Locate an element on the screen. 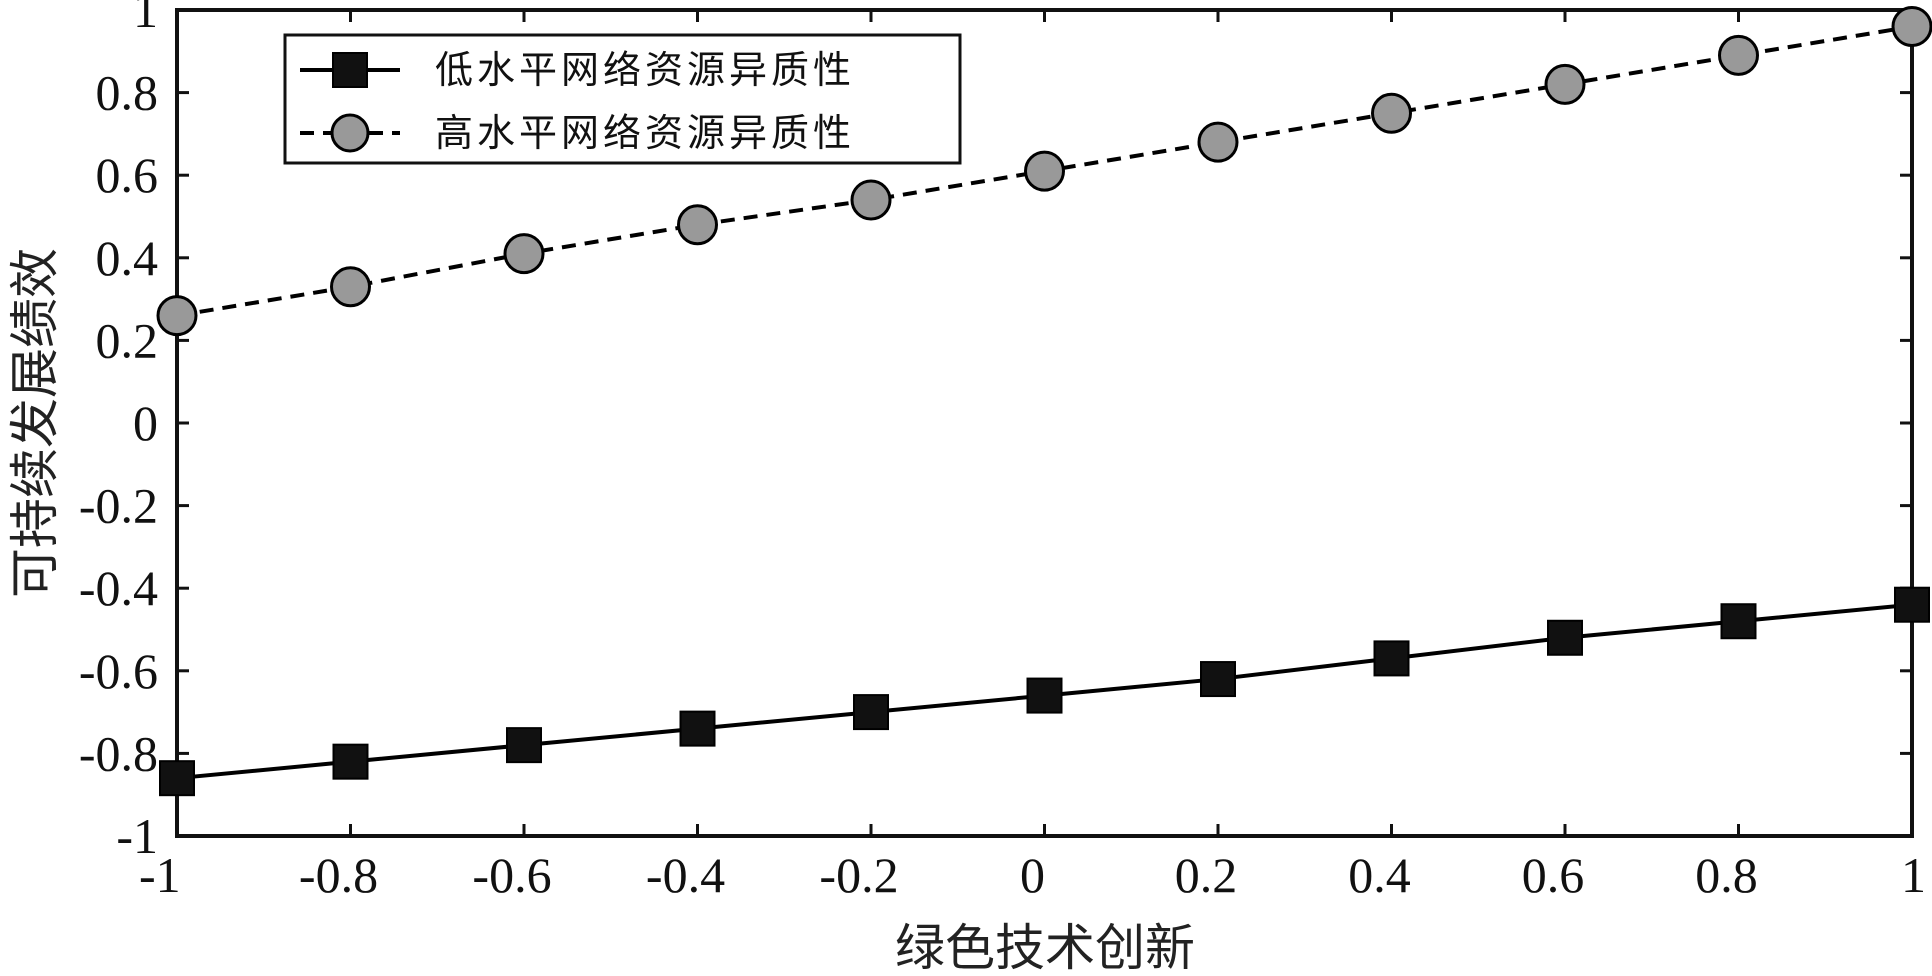 This screenshot has width=1932, height=976. y-tick-label: -0.8 is located at coordinates (118, 753).